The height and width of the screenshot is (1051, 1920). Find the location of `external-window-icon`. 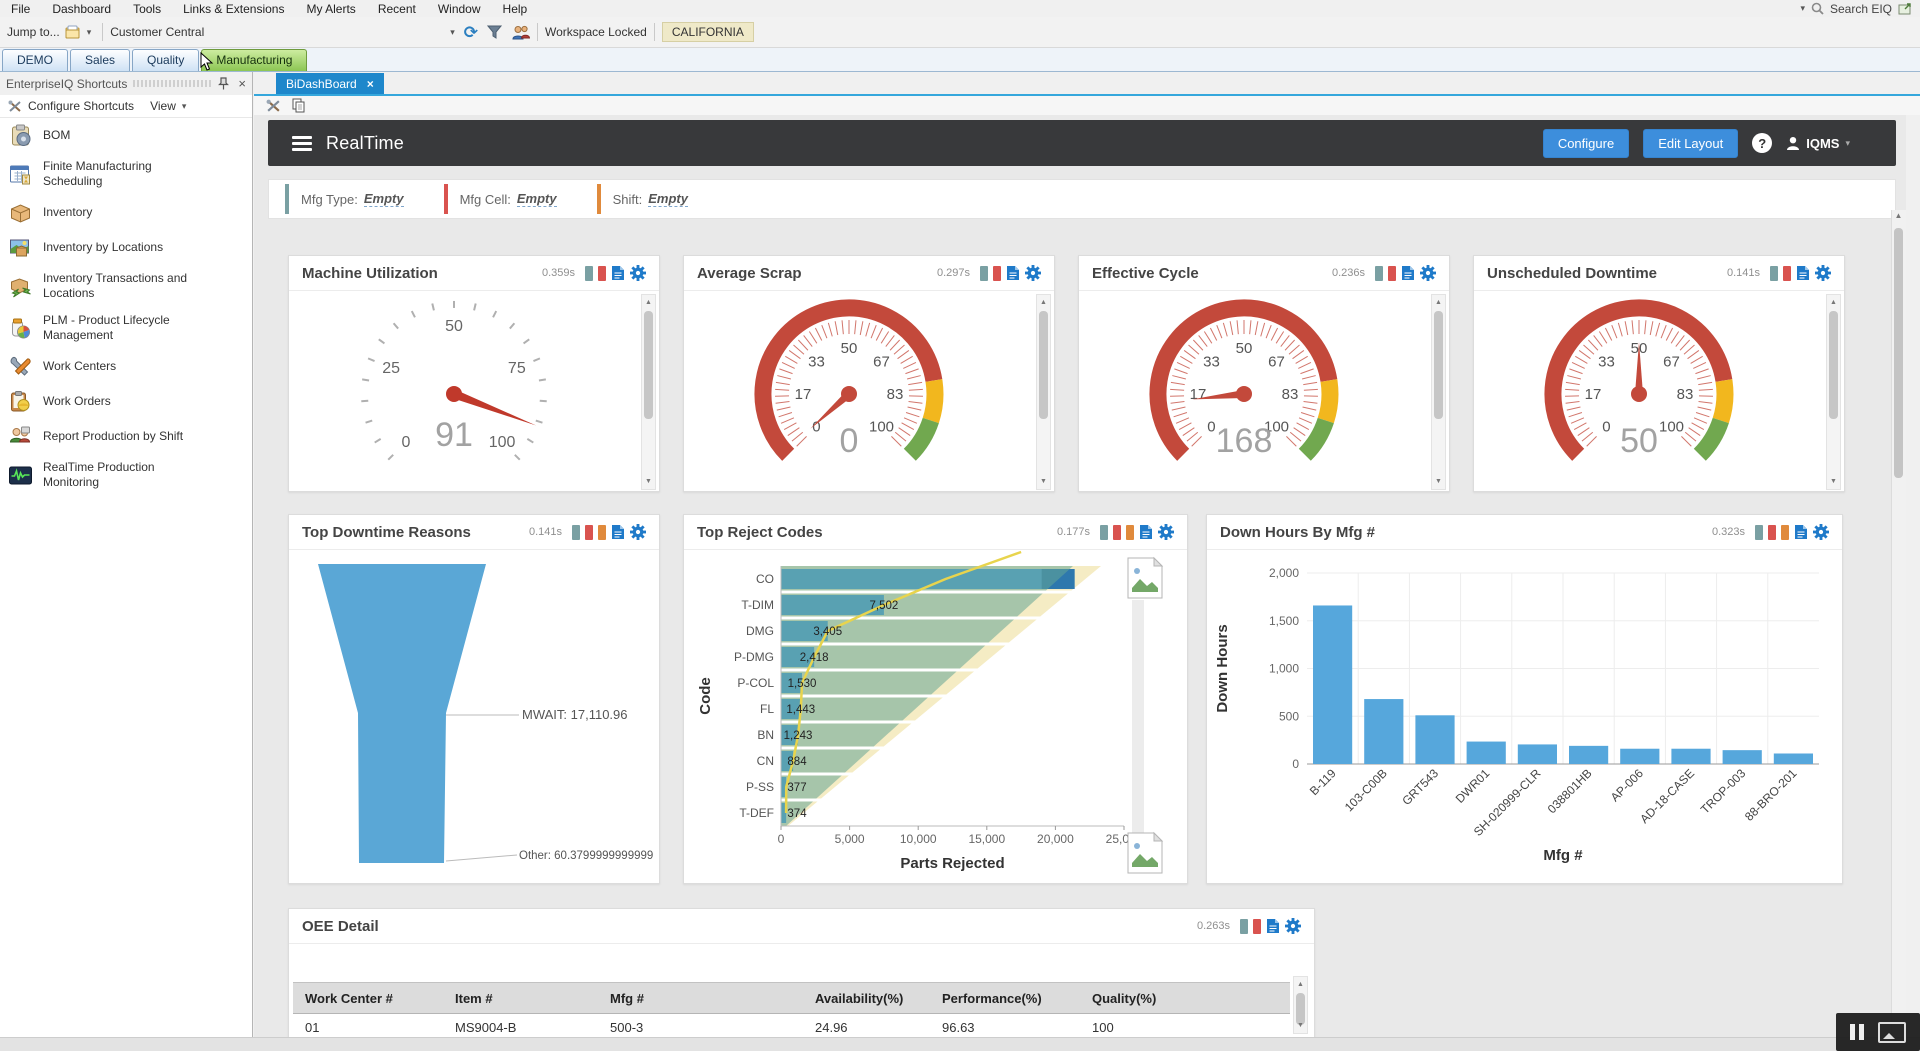

external-window-icon is located at coordinates (1905, 8).